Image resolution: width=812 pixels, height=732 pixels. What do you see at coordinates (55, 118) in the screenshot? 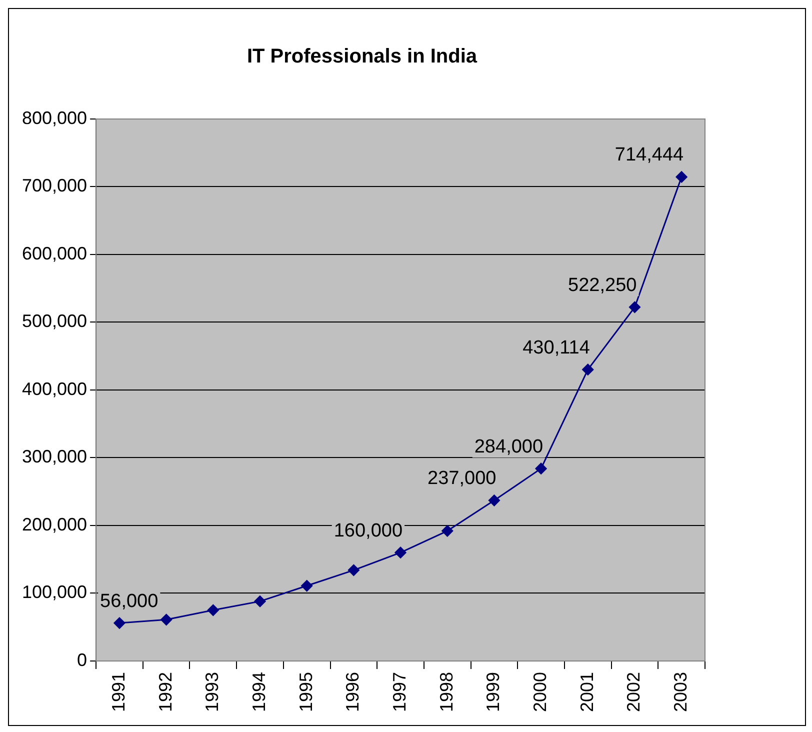
I see `y-tick-label: 800,000` at bounding box center [55, 118].